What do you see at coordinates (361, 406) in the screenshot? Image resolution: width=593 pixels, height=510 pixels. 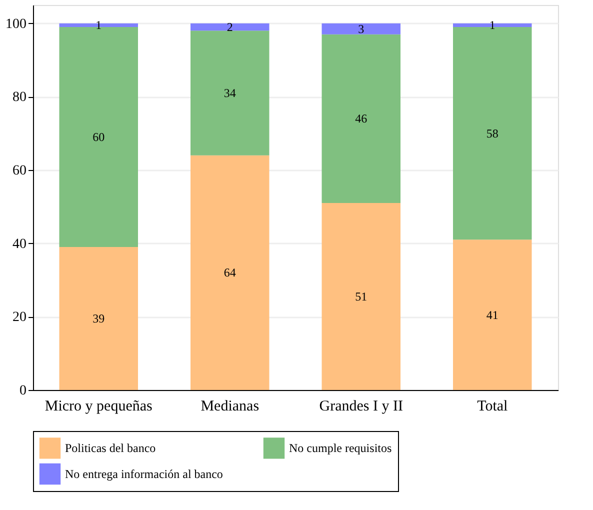 I see `x-tick-label: Grandes I y II` at bounding box center [361, 406].